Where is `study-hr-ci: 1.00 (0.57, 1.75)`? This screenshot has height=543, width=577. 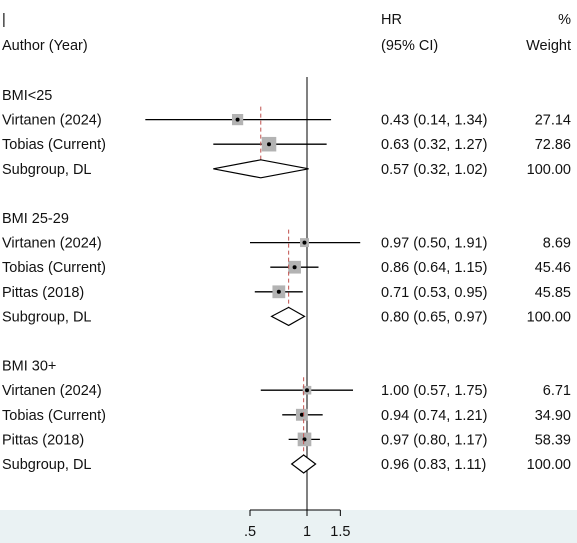 study-hr-ci: 1.00 (0.57, 1.75) is located at coordinates (434, 391).